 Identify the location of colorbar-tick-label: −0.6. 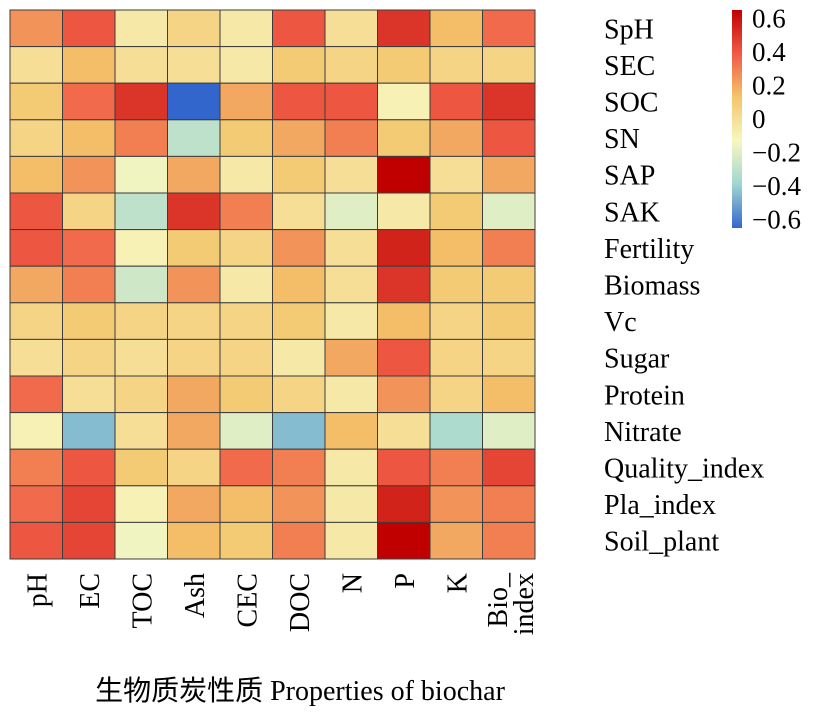
(776, 220).